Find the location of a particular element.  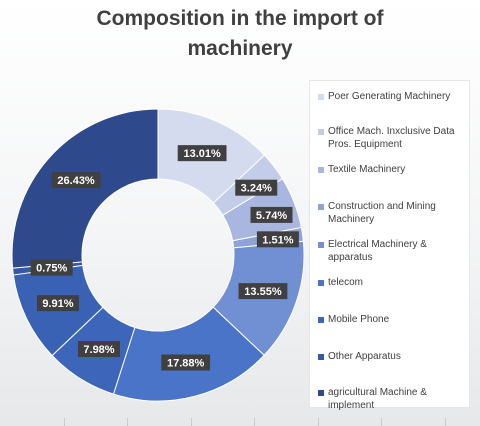

legend-item: telecom is located at coordinates (394, 283).